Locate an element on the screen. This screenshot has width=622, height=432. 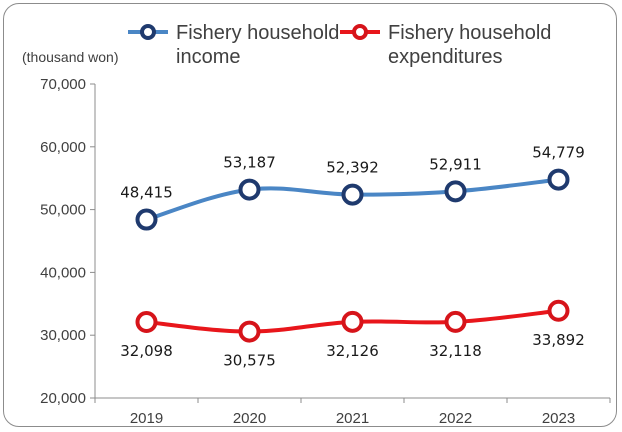
y-tick-label: 60,000 is located at coordinates (63, 147).